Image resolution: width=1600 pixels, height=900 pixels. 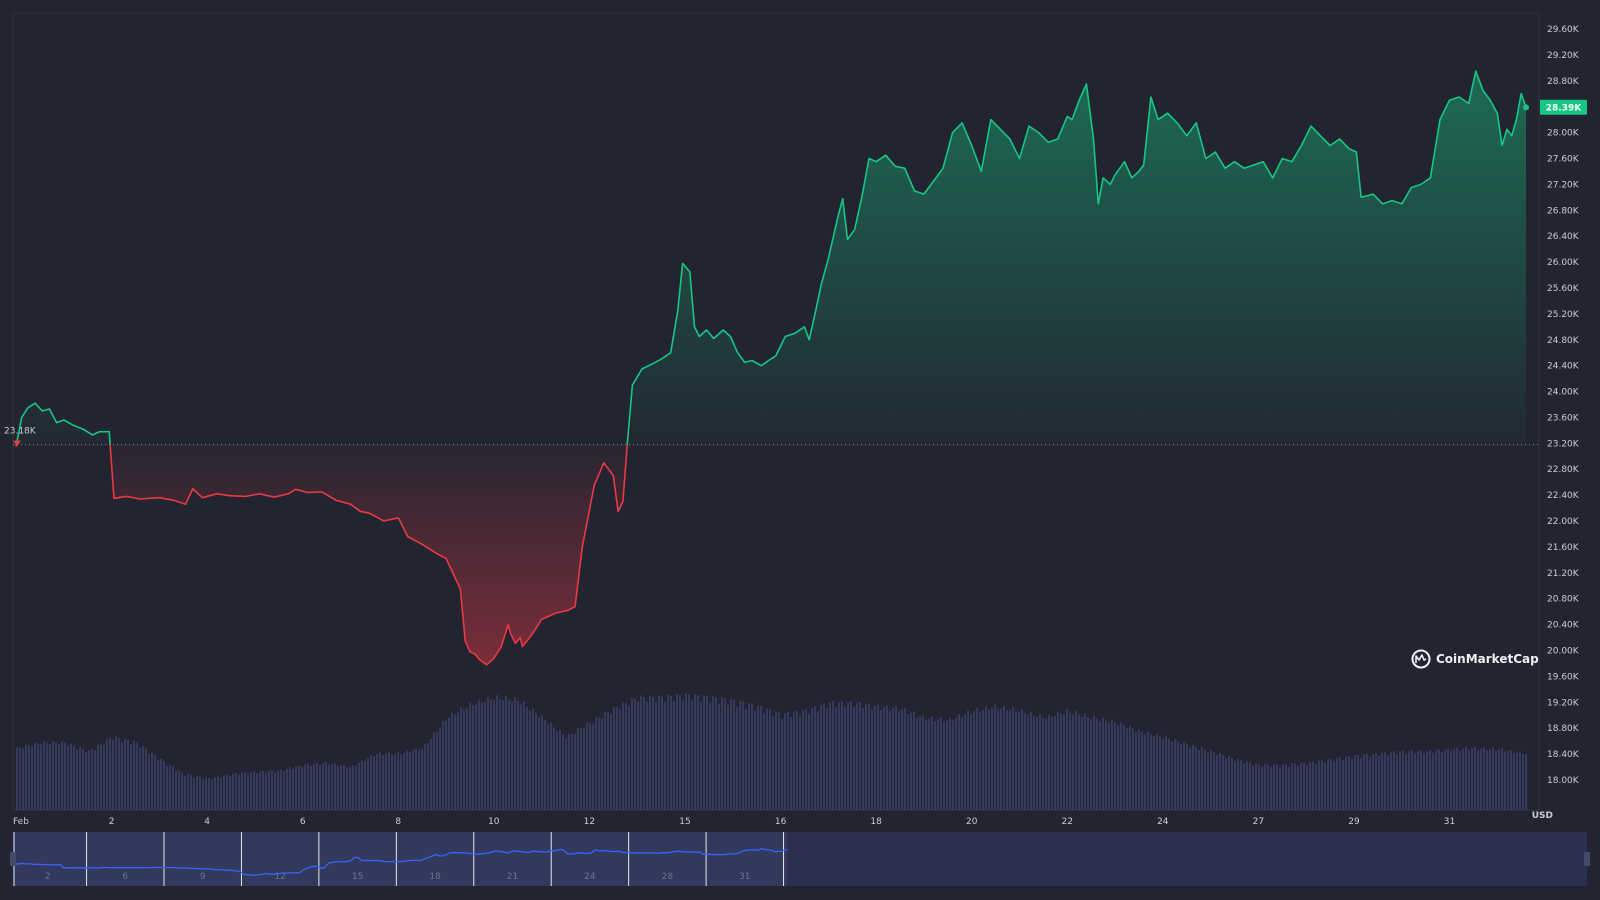 What do you see at coordinates (1258, 822) in the screenshot?
I see `x-tick-label: 27` at bounding box center [1258, 822].